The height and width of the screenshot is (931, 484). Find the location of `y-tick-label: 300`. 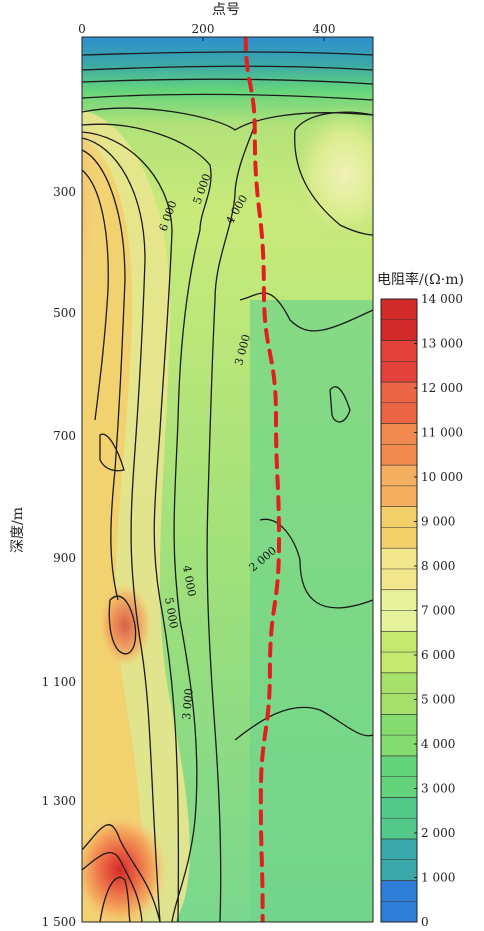

y-tick-label: 300 is located at coordinates (64, 192).